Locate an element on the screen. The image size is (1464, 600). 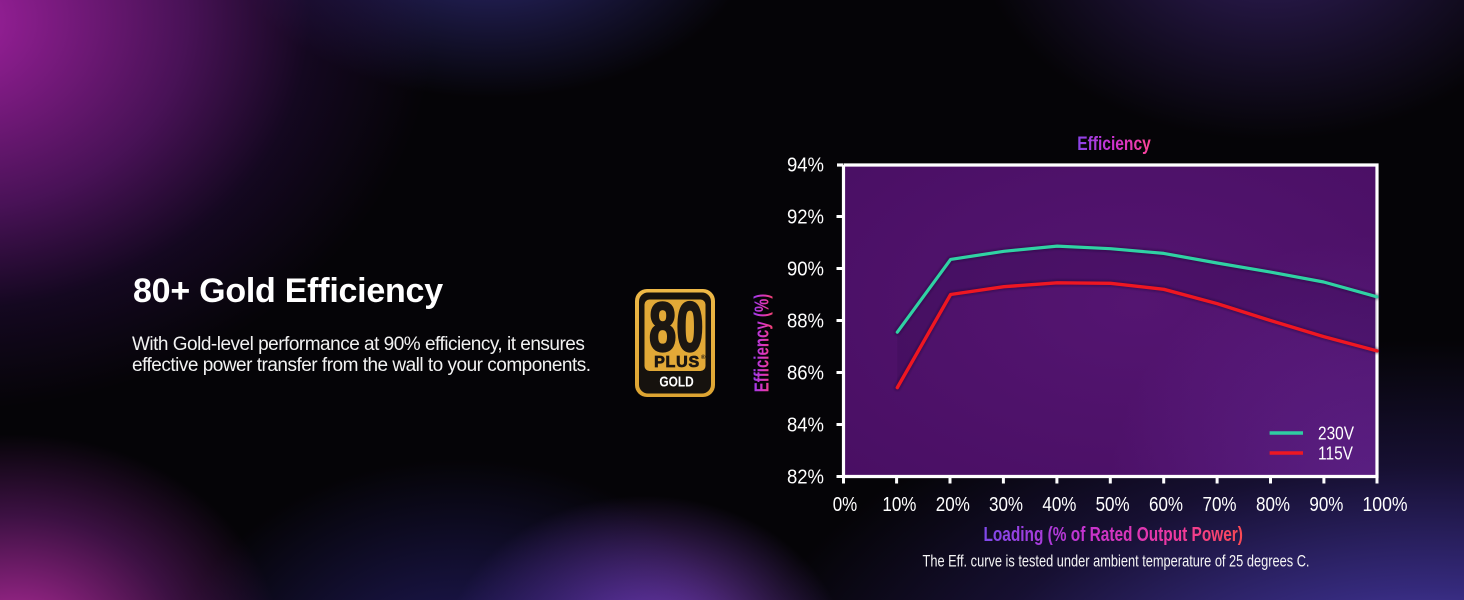
svg-text: 86% is located at coordinates (805, 374).